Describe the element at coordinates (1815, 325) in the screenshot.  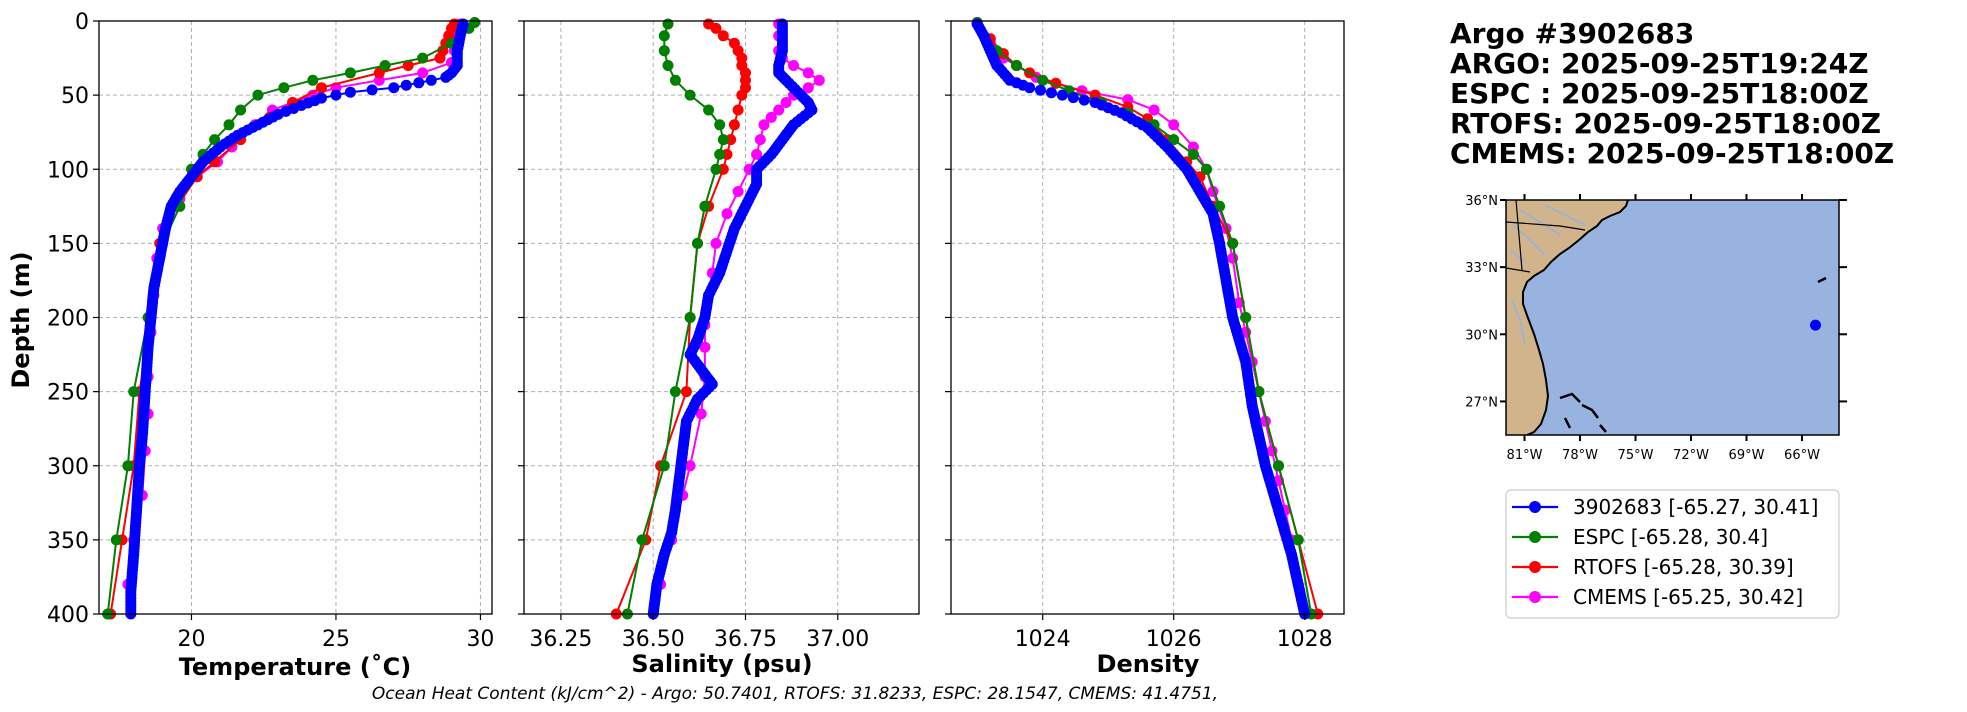
I see `float-location-marker` at that location.